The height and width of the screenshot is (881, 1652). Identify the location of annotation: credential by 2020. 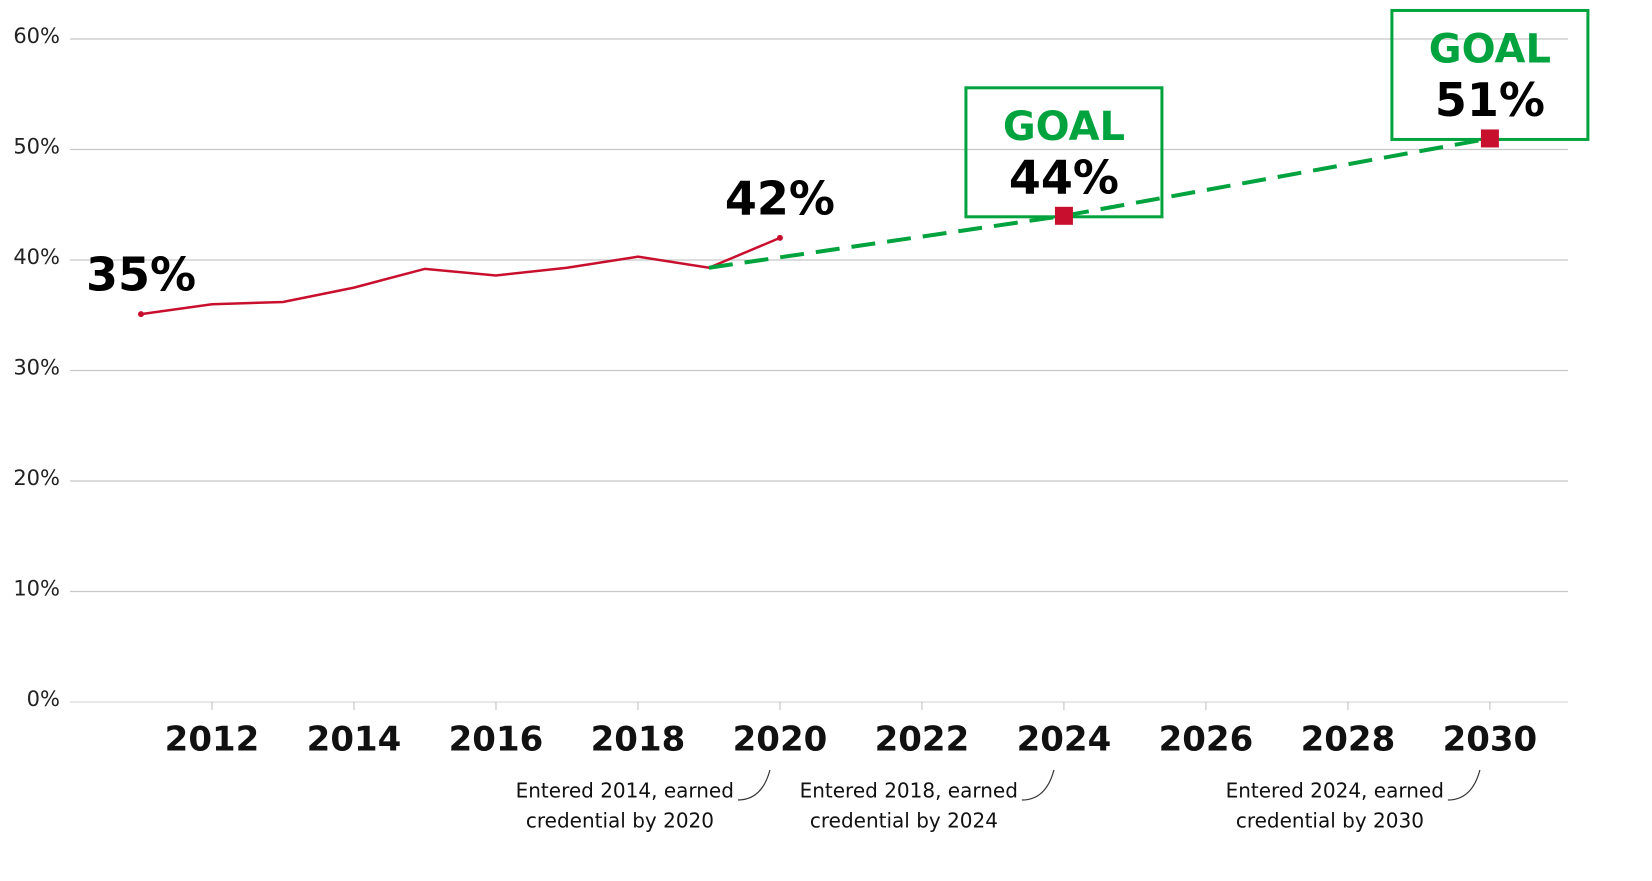
(620, 821).